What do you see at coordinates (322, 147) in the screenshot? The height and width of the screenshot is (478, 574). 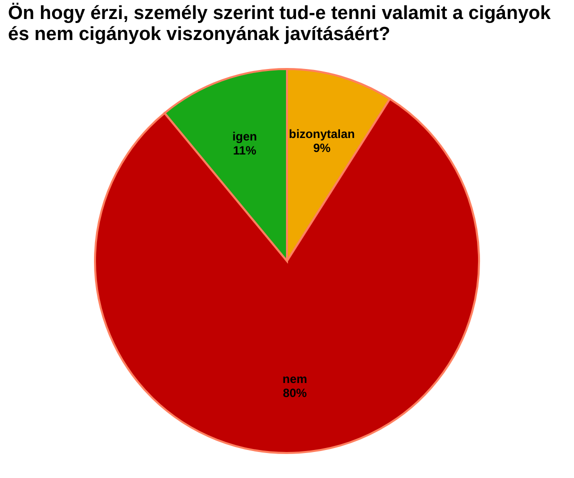 I see `data-label: 9%` at bounding box center [322, 147].